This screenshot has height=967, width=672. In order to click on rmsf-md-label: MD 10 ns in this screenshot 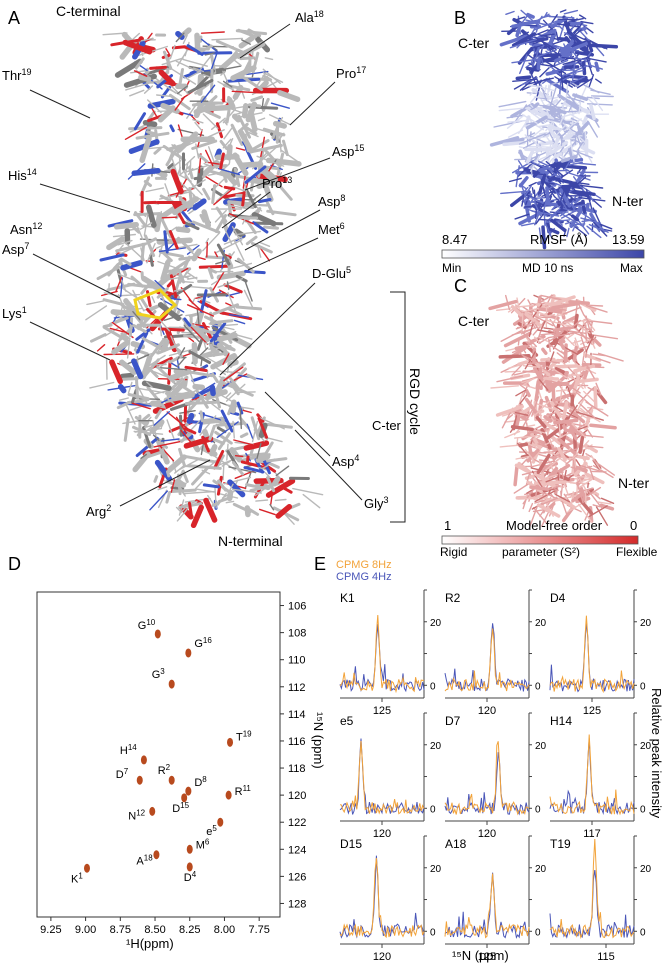, I will do `click(547, 268)`.